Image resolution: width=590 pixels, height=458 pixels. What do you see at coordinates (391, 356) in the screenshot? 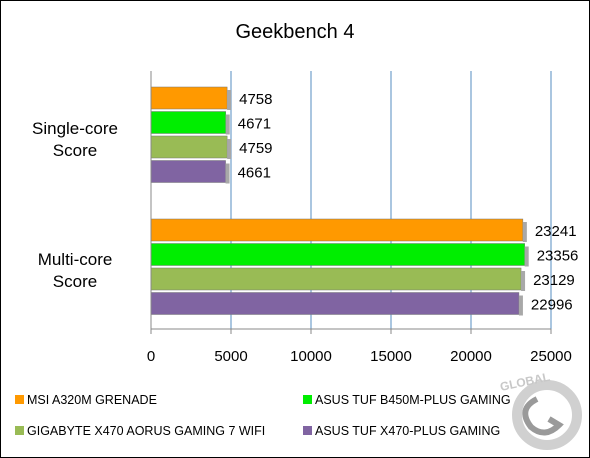
I see `x-tick-label-15000: 15000` at bounding box center [391, 356].